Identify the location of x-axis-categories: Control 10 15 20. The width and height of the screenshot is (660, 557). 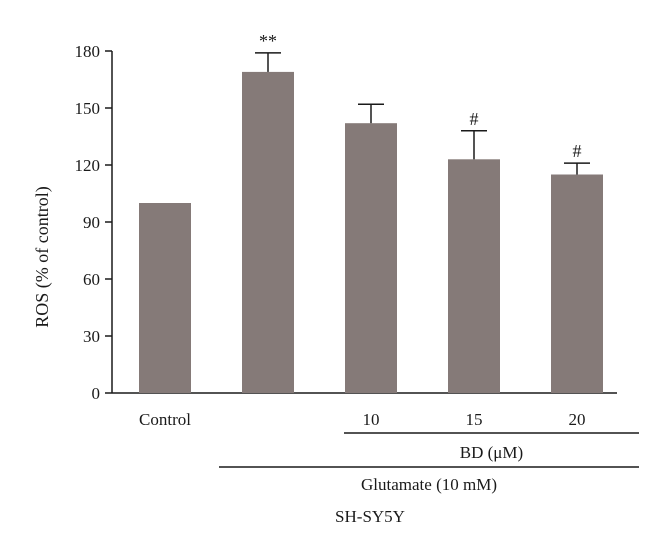
(362, 419).